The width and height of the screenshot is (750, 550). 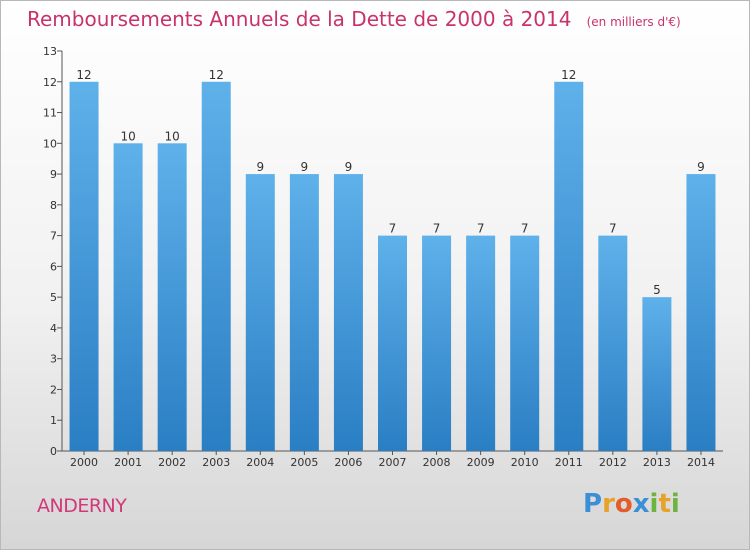 What do you see at coordinates (657, 290) in the screenshot?
I see `data-label: 5` at bounding box center [657, 290].